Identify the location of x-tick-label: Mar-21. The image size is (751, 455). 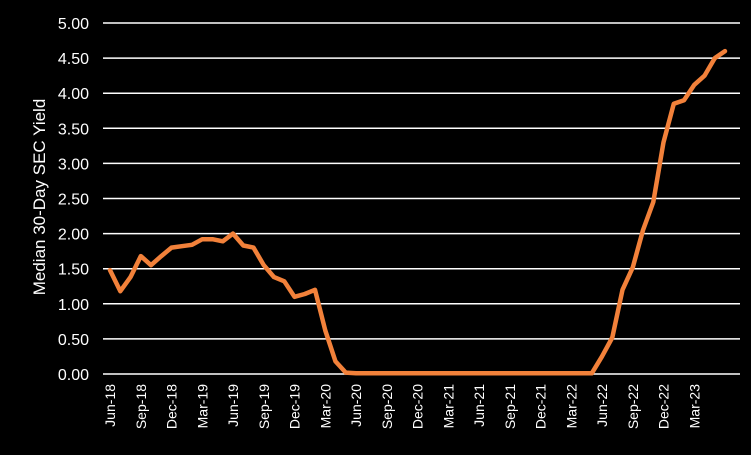
(448, 406).